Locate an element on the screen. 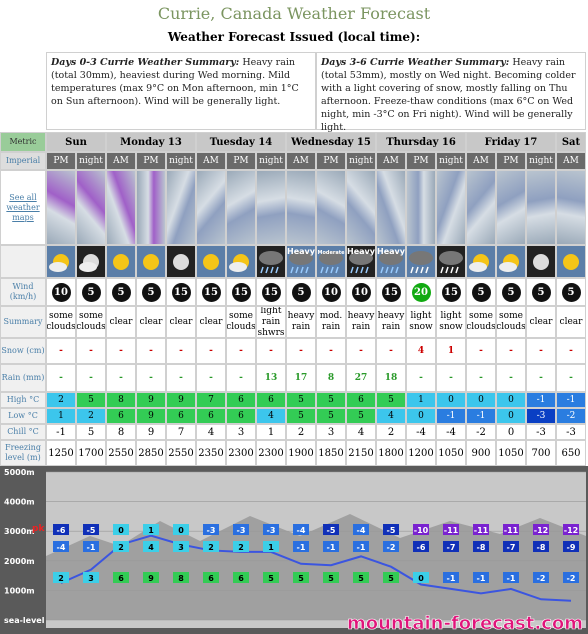 The width and height of the screenshot is (588, 634). temp-label: 4 is located at coordinates (151, 547).